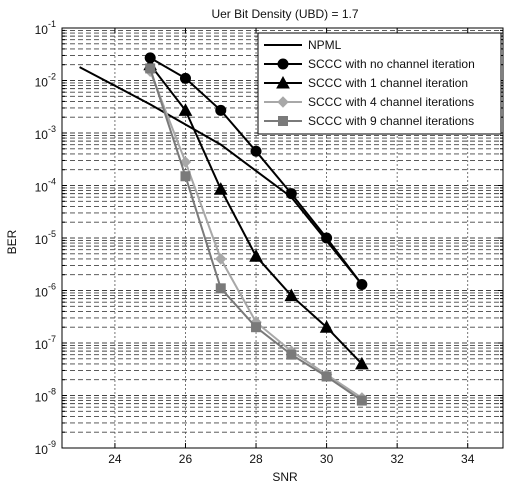 This screenshot has width=509, height=485. What do you see at coordinates (325, 45) in the screenshot?
I see `legend-label: NPML` at bounding box center [325, 45].